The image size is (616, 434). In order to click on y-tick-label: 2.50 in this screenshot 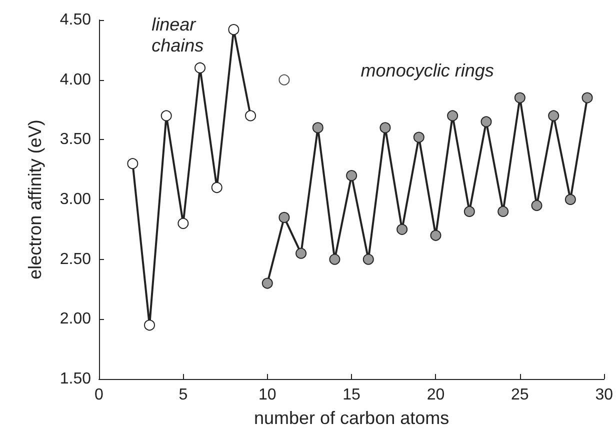, I will do `click(76, 259)`.